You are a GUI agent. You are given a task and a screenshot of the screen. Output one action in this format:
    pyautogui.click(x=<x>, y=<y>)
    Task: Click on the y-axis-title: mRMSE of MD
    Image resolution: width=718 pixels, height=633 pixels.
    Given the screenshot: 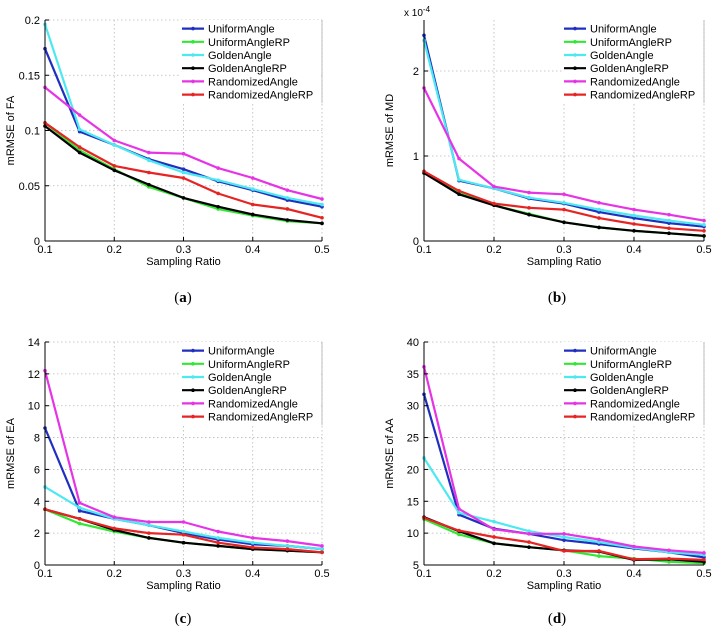 What is the action you would take?
    pyautogui.click(x=390, y=130)
    